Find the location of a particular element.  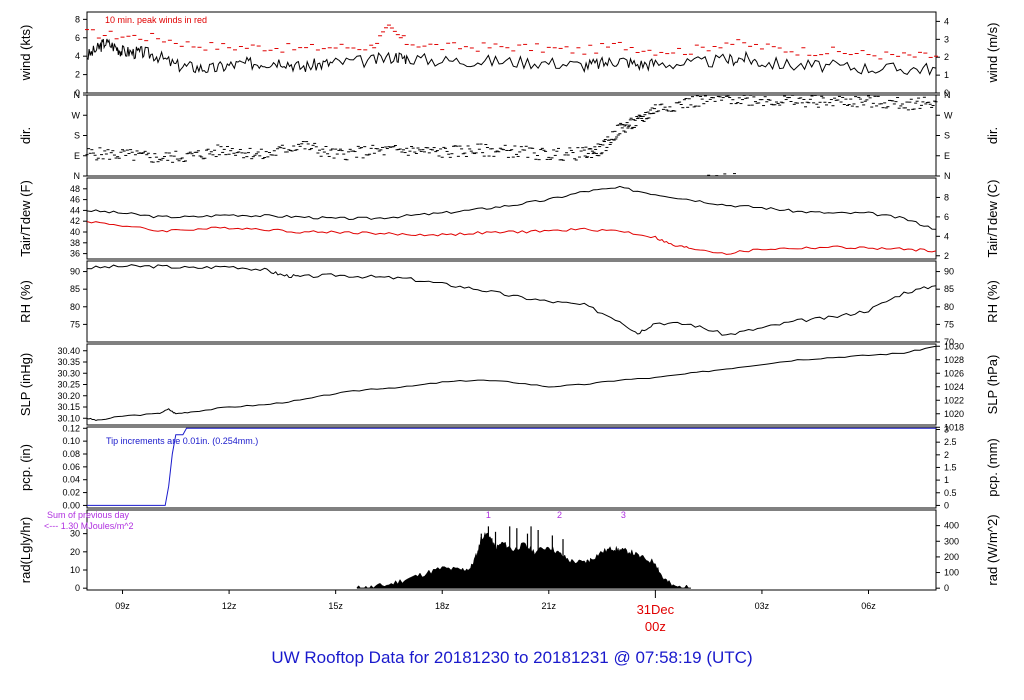

panel-5-ytick-label: 30.10 is located at coordinates (68, 418).